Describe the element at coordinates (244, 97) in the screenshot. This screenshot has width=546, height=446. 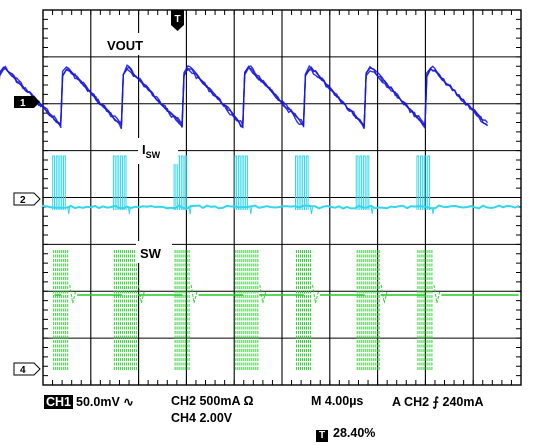
I see `vout-trace` at that location.